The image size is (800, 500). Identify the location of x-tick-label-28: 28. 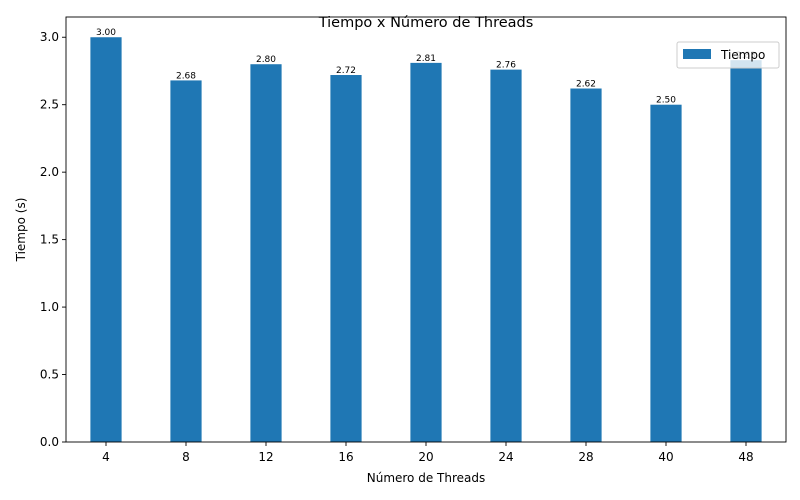
(585, 457).